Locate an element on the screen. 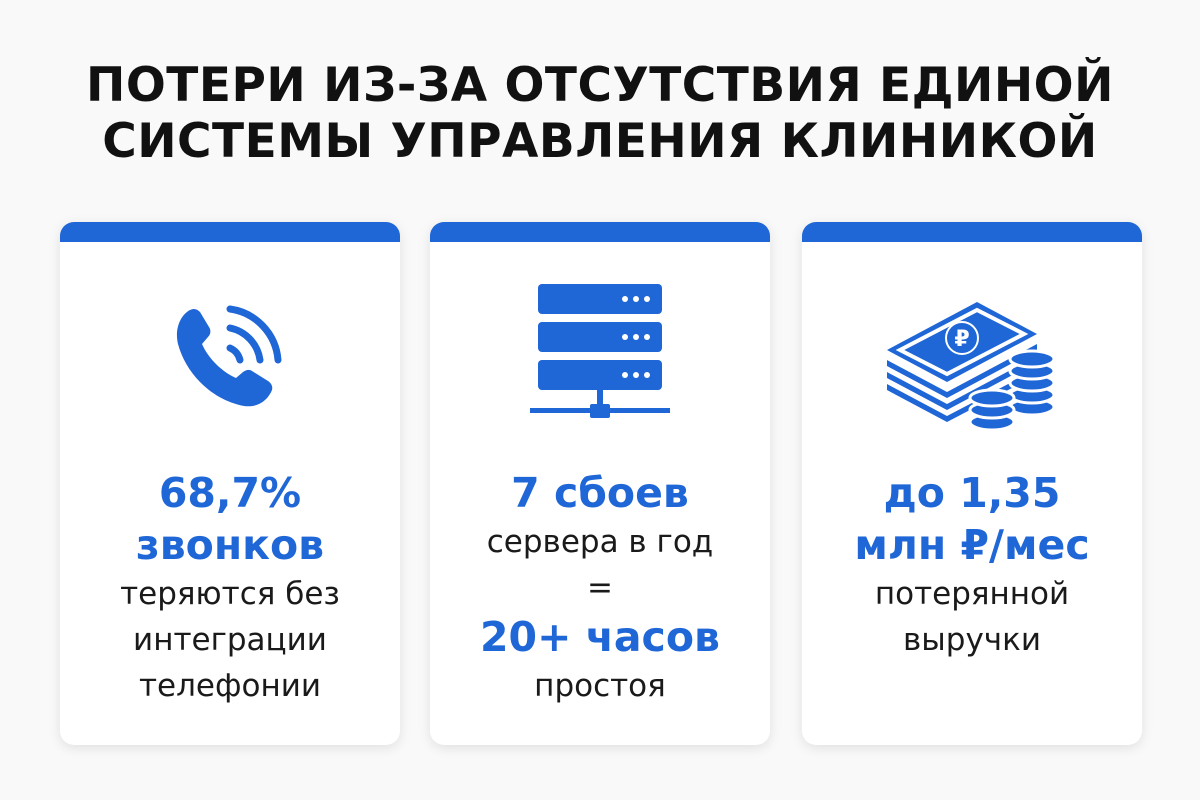 This screenshot has height=800, width=1200. stat-value: 7 сбоев is located at coordinates (600, 493).